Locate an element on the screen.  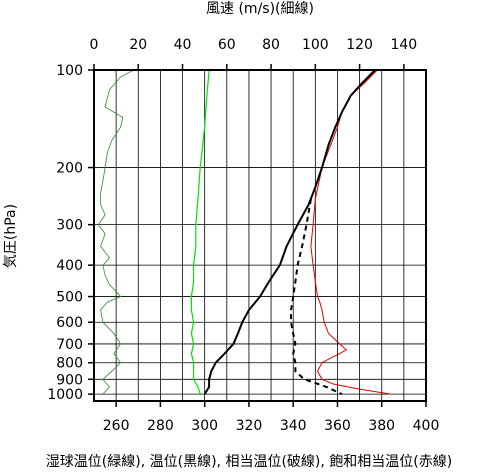
left-tick-label: 500 is located at coordinates (69, 298).